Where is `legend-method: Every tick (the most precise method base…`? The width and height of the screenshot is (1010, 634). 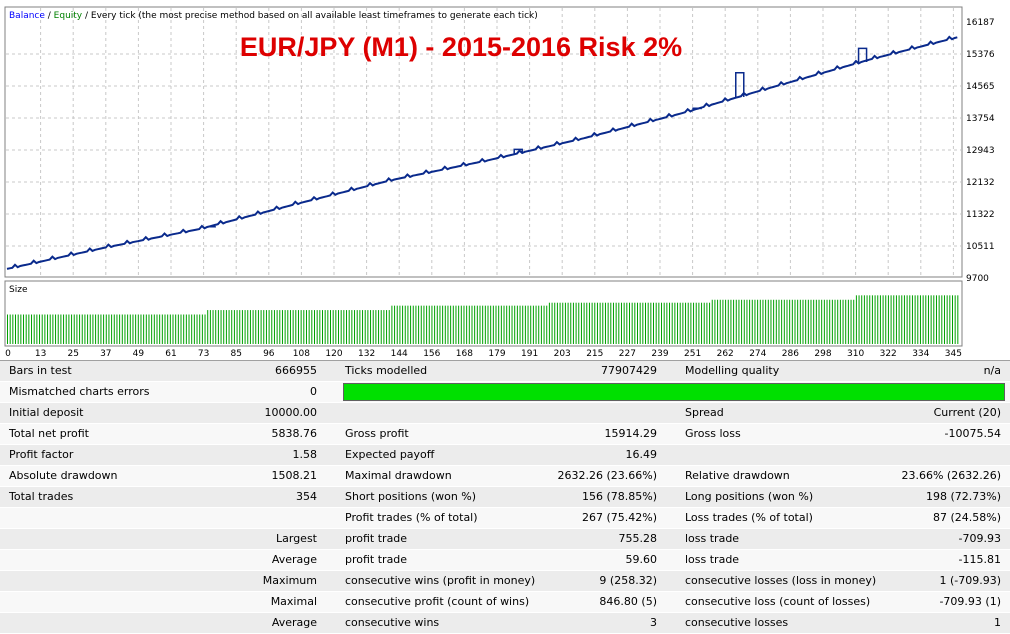 legend-method: Every tick (the most precise method base… is located at coordinates (314, 16).